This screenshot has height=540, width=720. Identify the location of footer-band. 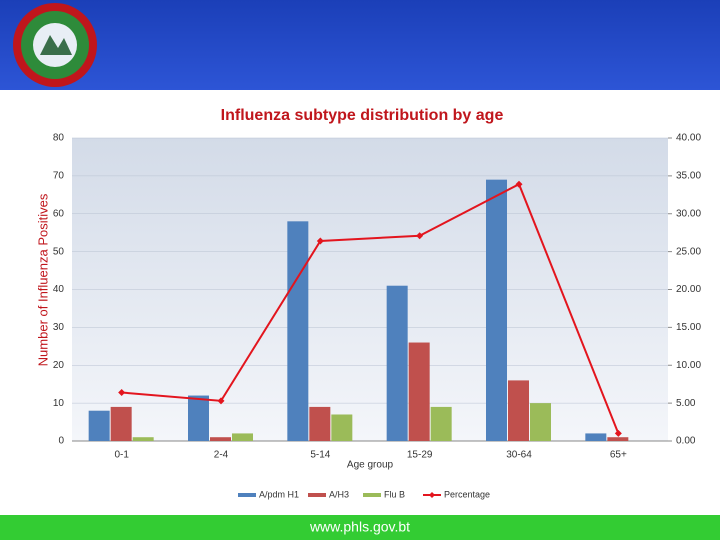
(360, 527).